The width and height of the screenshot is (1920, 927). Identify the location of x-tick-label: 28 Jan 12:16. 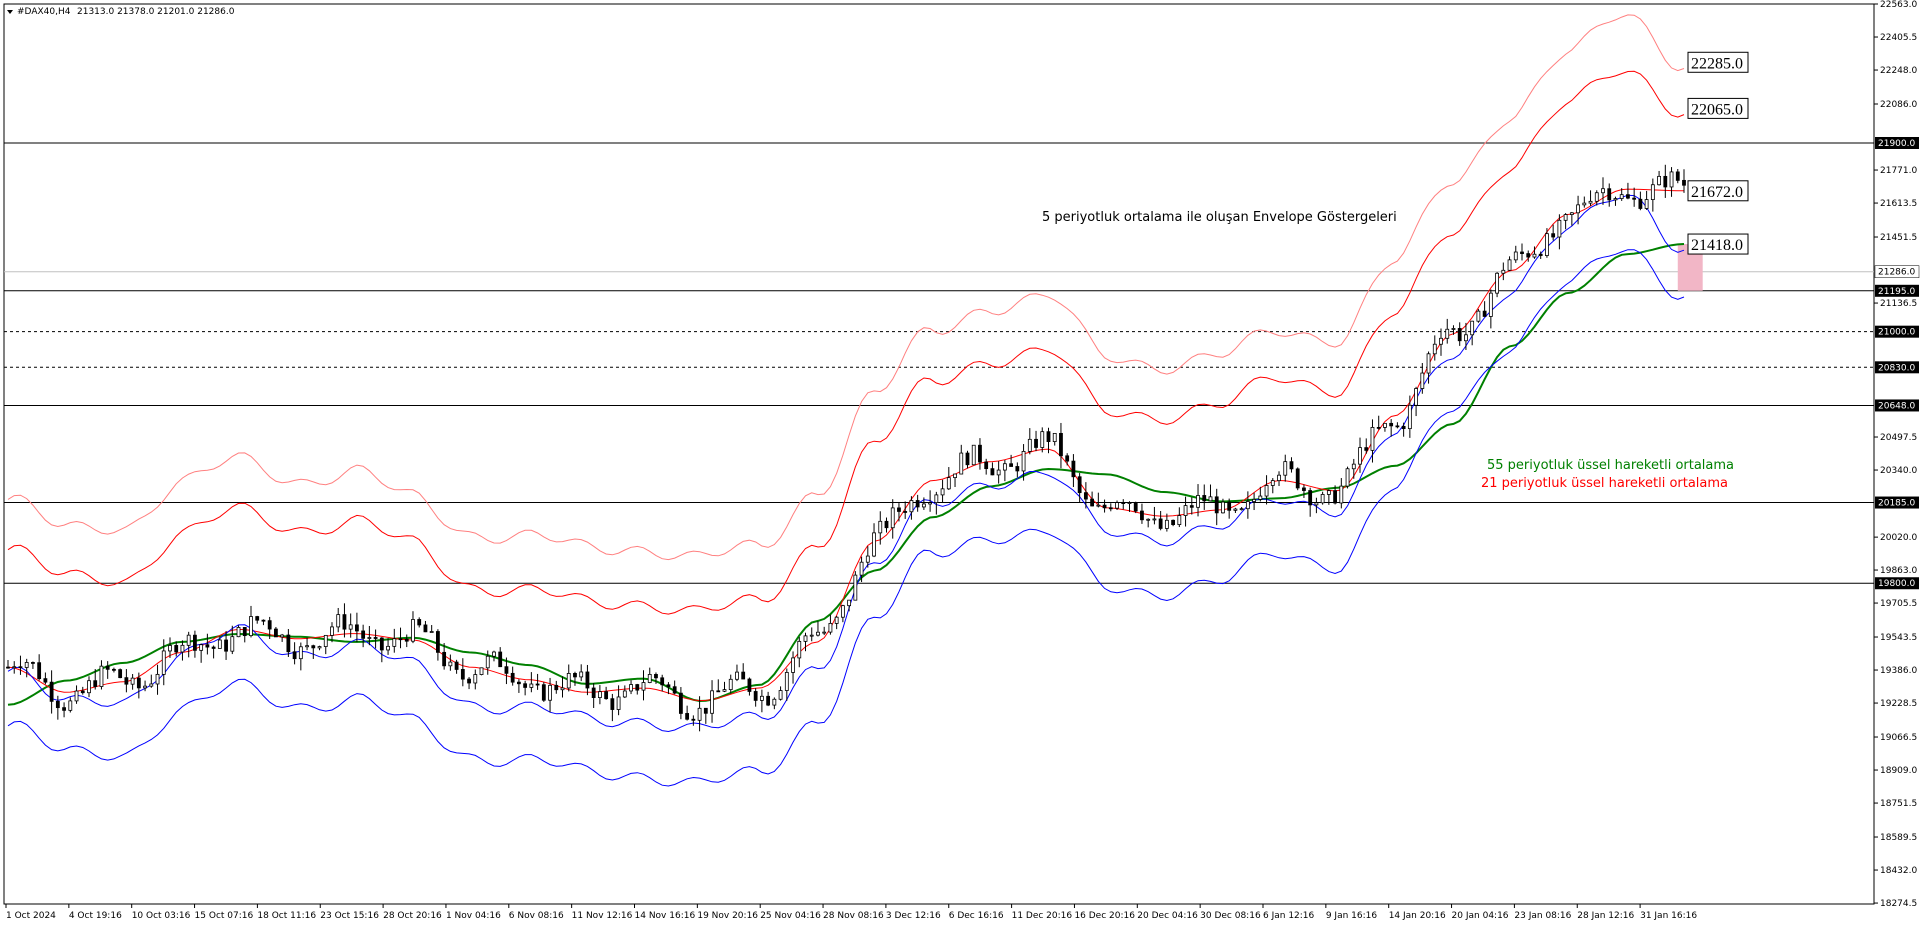
(1605, 916).